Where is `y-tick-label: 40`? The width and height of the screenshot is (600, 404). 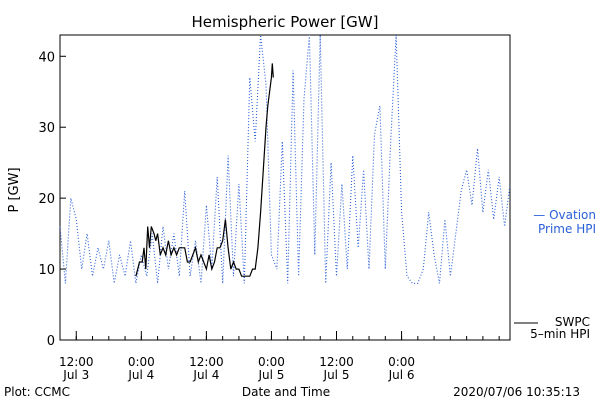
y-tick-label: 40 is located at coordinates (46, 57).